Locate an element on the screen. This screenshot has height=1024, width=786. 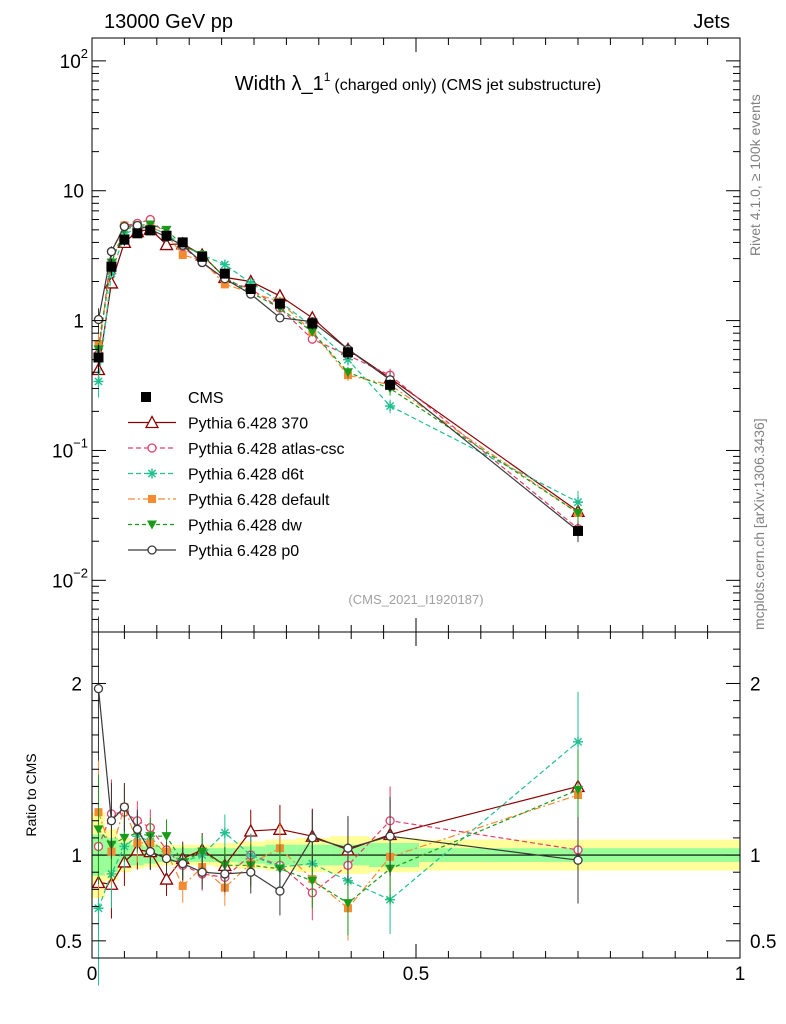
ratio-axis-label: Ratio to CMS is located at coordinates (31, 794).